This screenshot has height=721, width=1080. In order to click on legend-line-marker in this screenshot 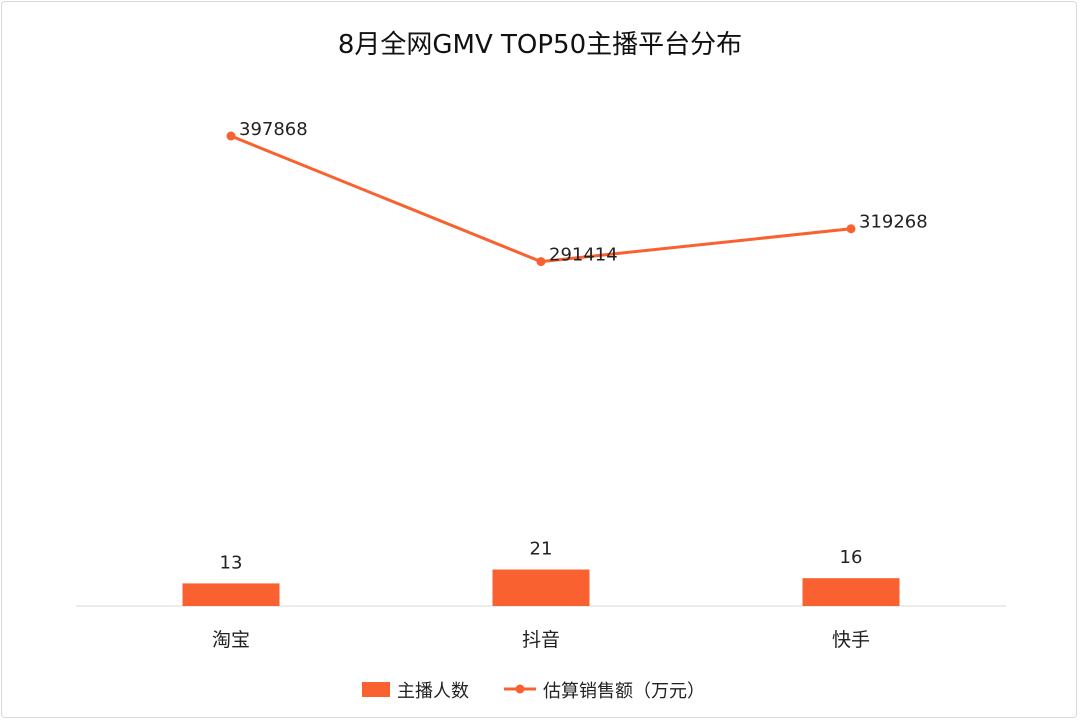, I will do `click(520, 689)`.